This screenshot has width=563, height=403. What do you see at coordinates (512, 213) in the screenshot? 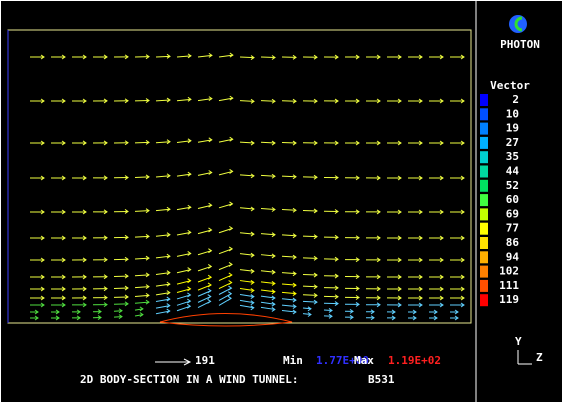
I see `legend-label: 69` at bounding box center [512, 213].